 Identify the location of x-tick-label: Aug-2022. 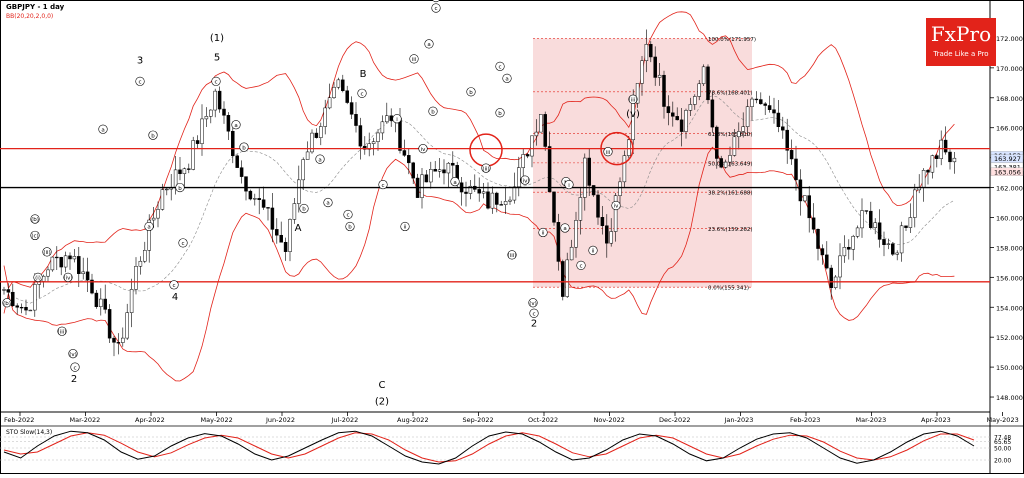
(413, 420).